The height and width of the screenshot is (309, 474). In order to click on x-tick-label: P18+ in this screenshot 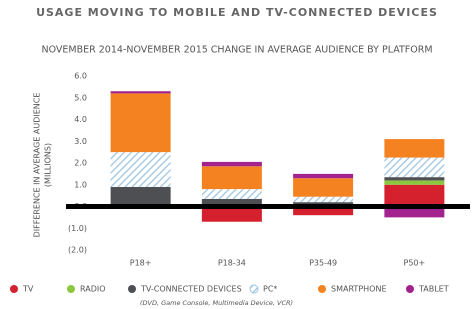, I will do `click(141, 263)`.